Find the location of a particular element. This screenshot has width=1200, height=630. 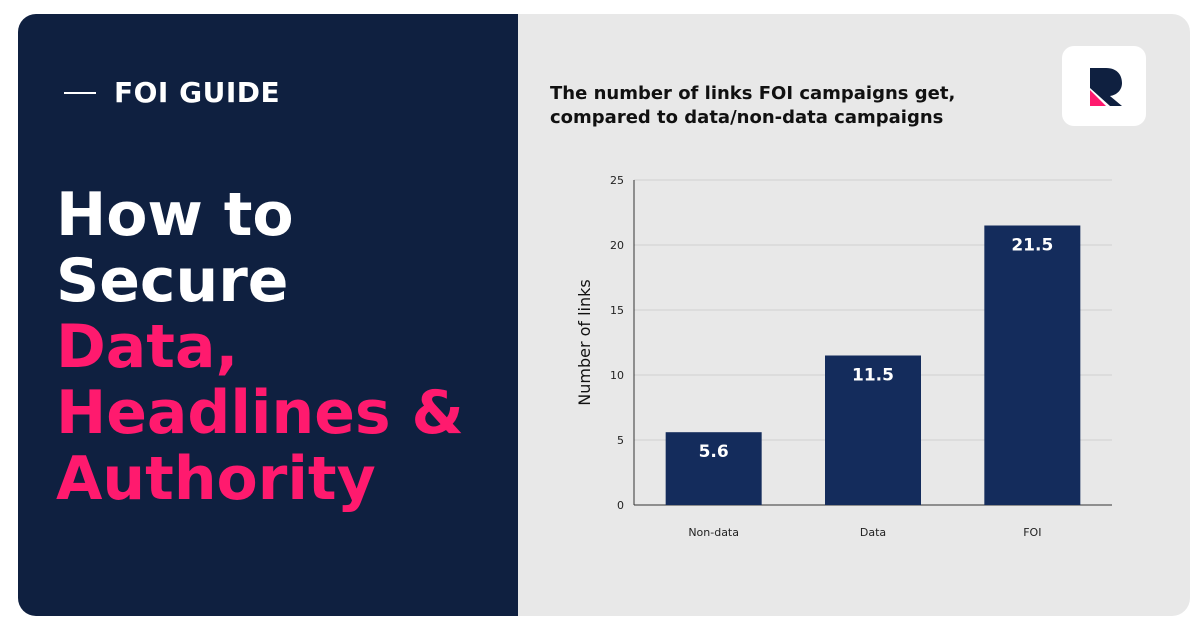

headline-line: How to is located at coordinates (175, 215).